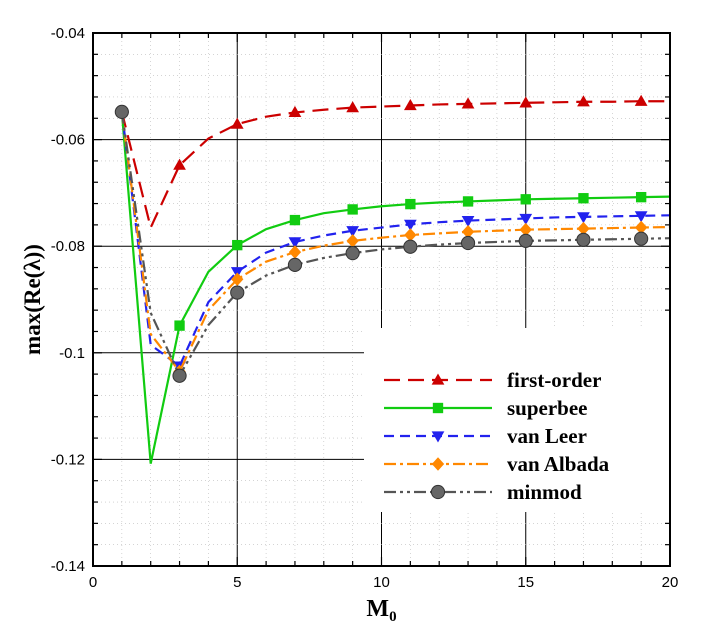  I want to click on y-tick-label: -0.04, so click(68, 33).